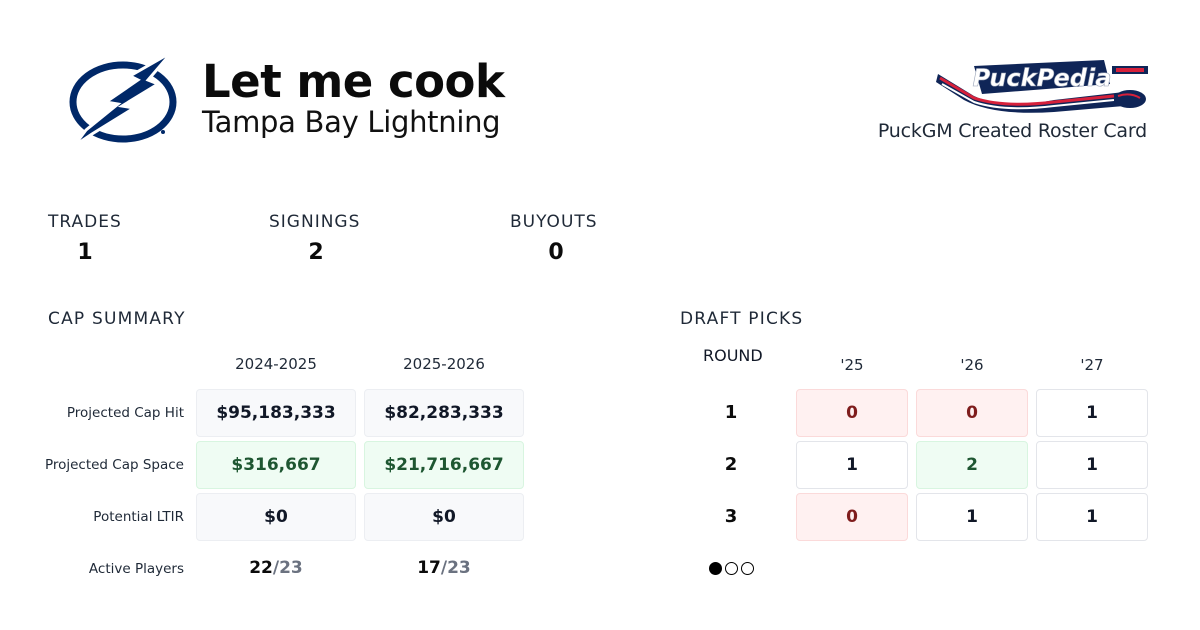  Describe the element at coordinates (351, 122) in the screenshot. I see `team-name: Tampa Bay Lightning` at that location.